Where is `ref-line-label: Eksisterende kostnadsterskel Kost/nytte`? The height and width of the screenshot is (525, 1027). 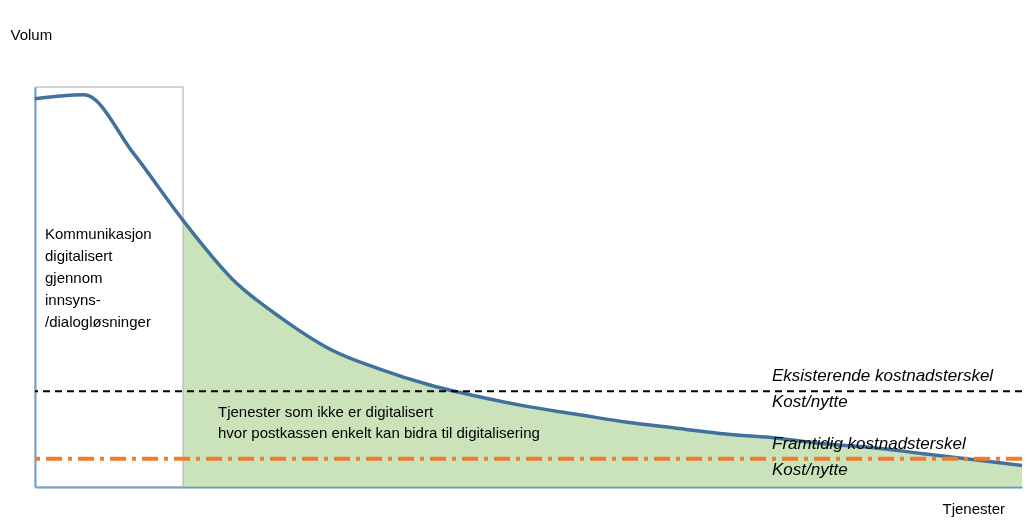 ref-line-label: Eksisterende kostnadsterskel Kost/nytte is located at coordinates (883, 389).